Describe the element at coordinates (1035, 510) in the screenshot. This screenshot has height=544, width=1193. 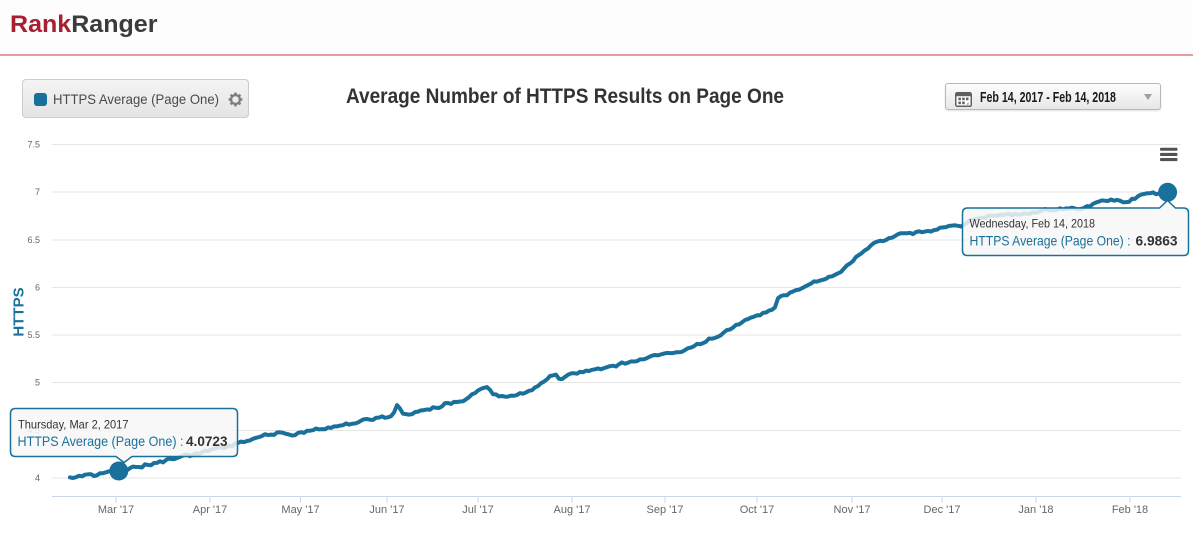
I see `svg-text: Jan '18` at that location.